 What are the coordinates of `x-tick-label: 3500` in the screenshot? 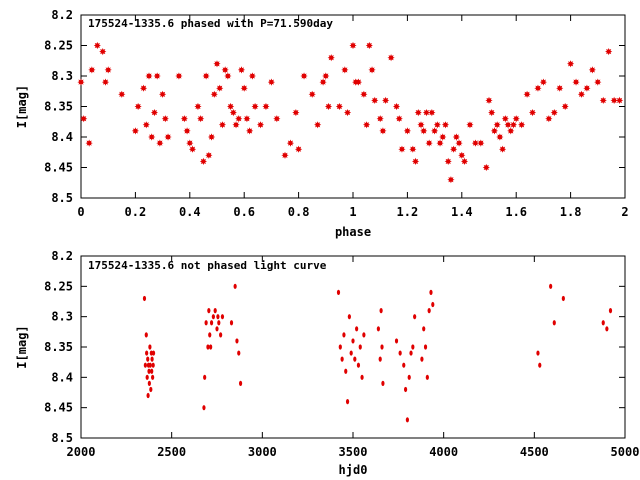 It's located at (353, 452).